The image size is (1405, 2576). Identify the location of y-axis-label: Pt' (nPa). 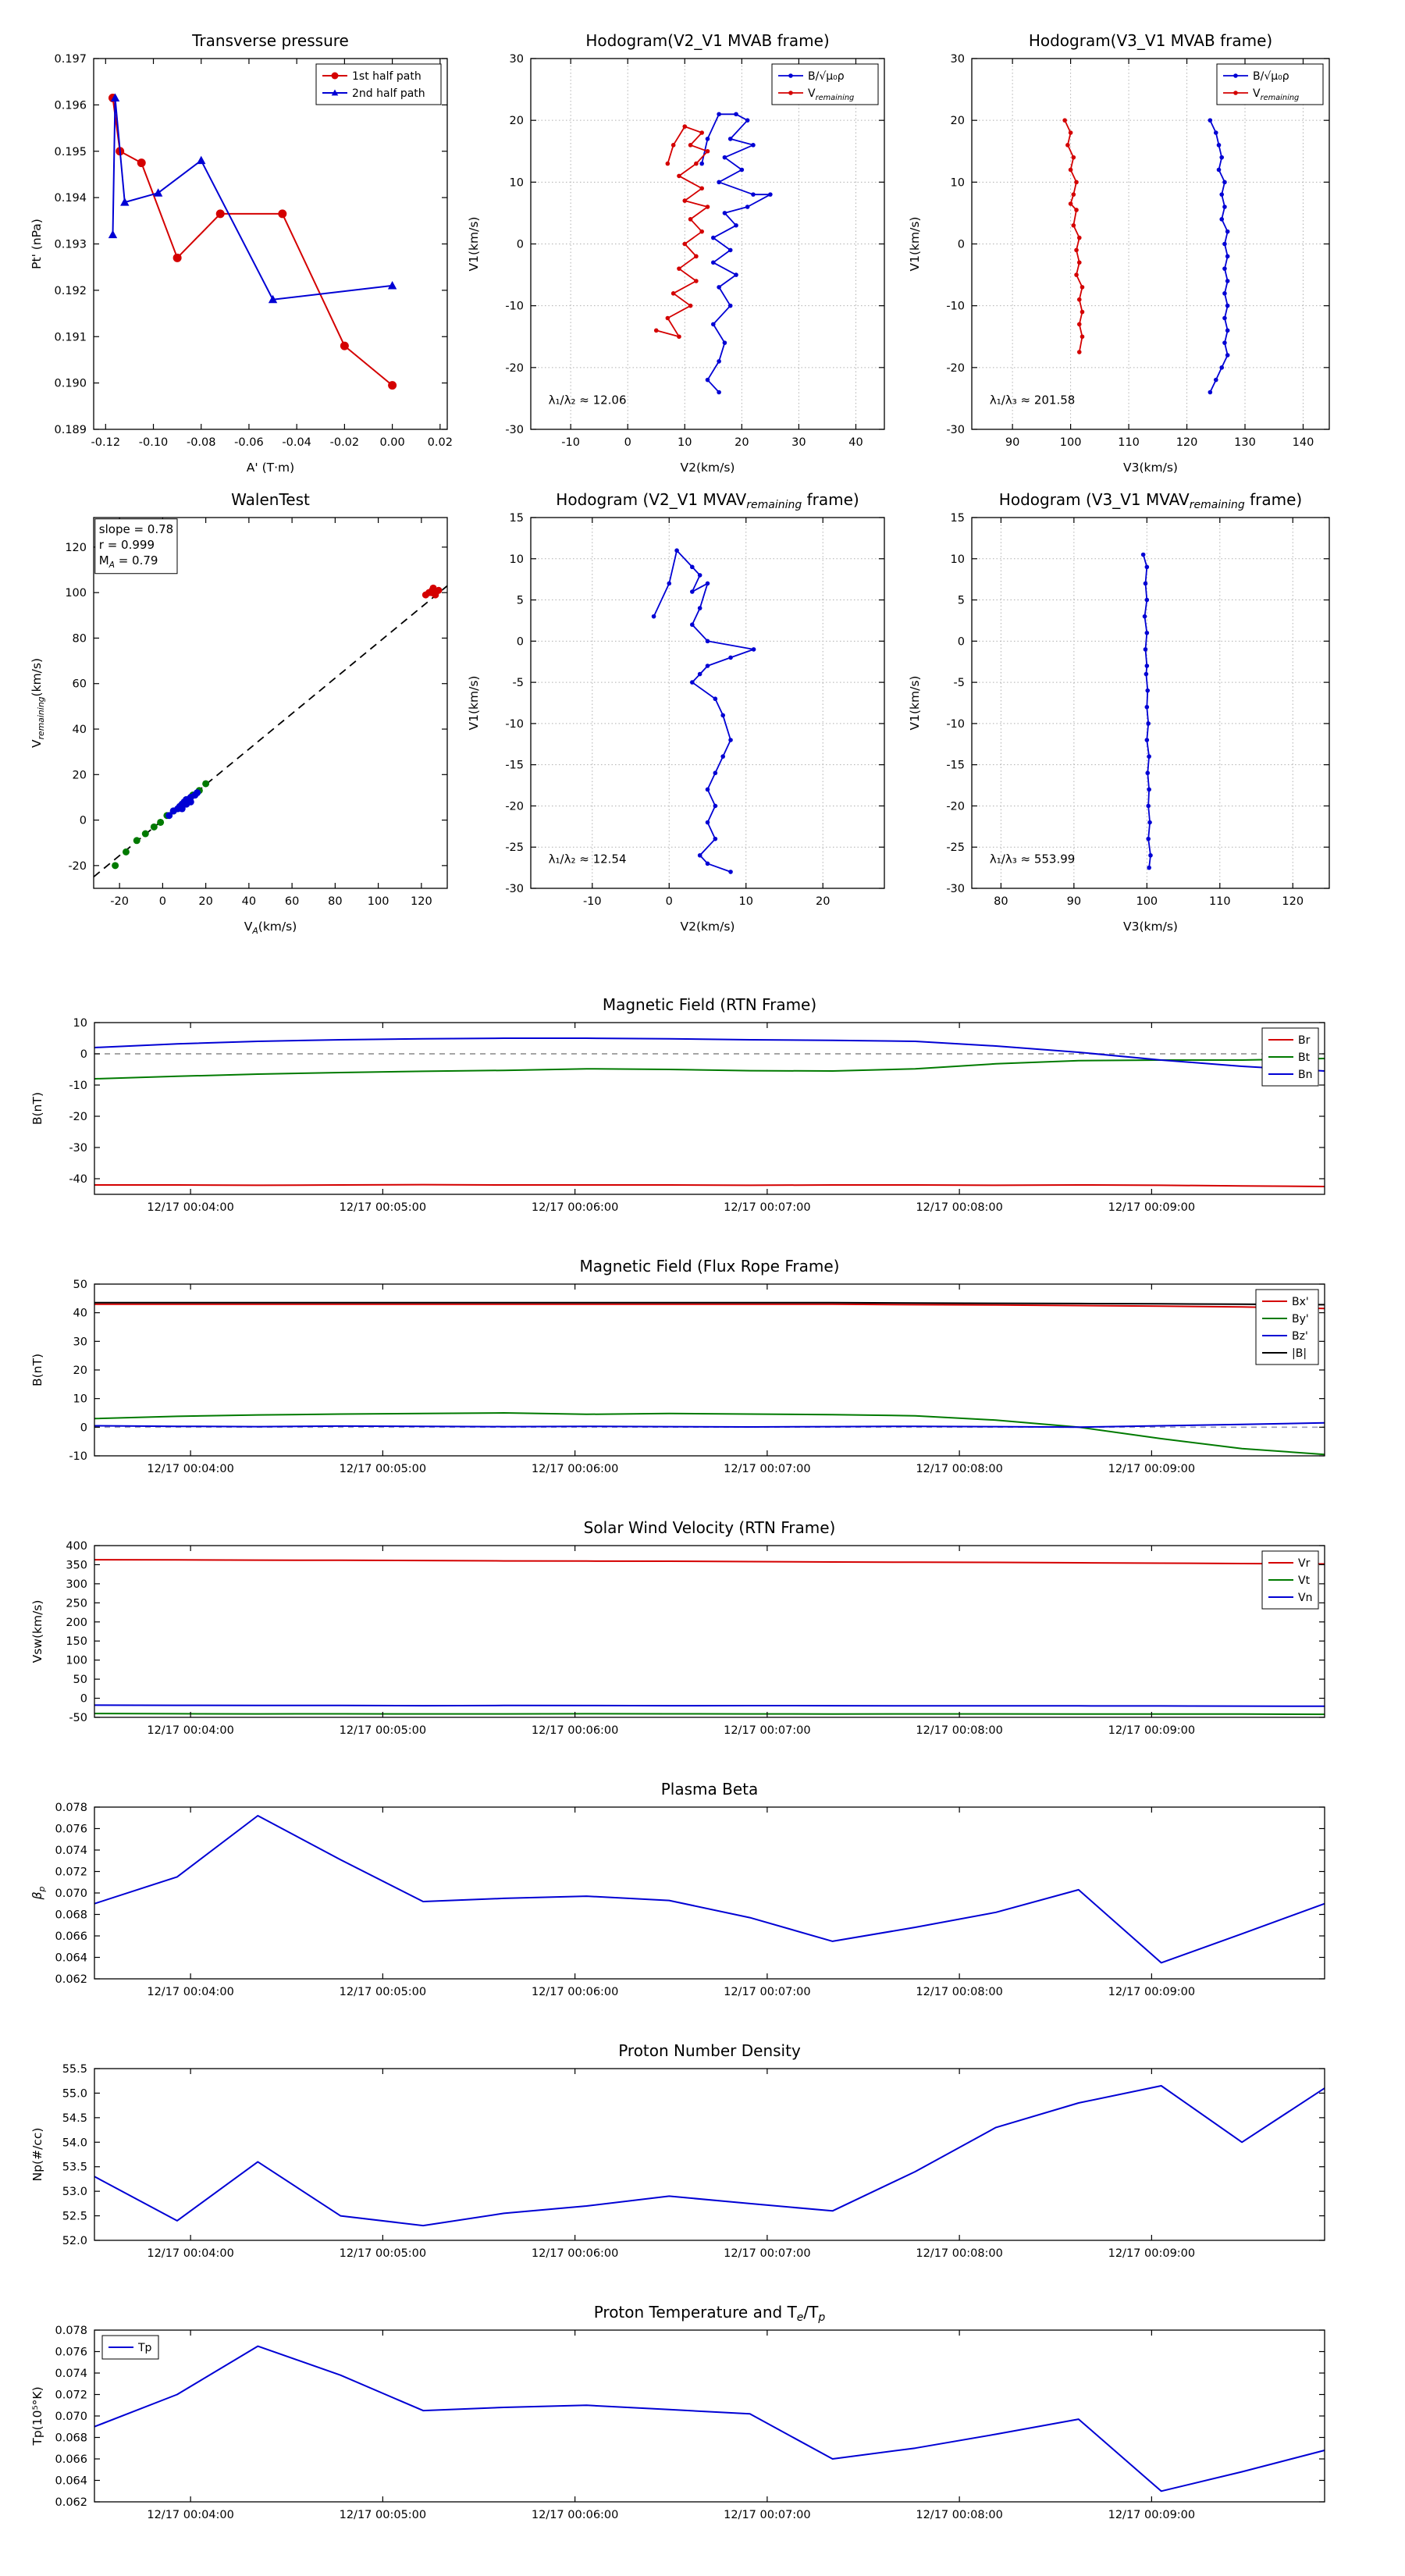
(37, 244).